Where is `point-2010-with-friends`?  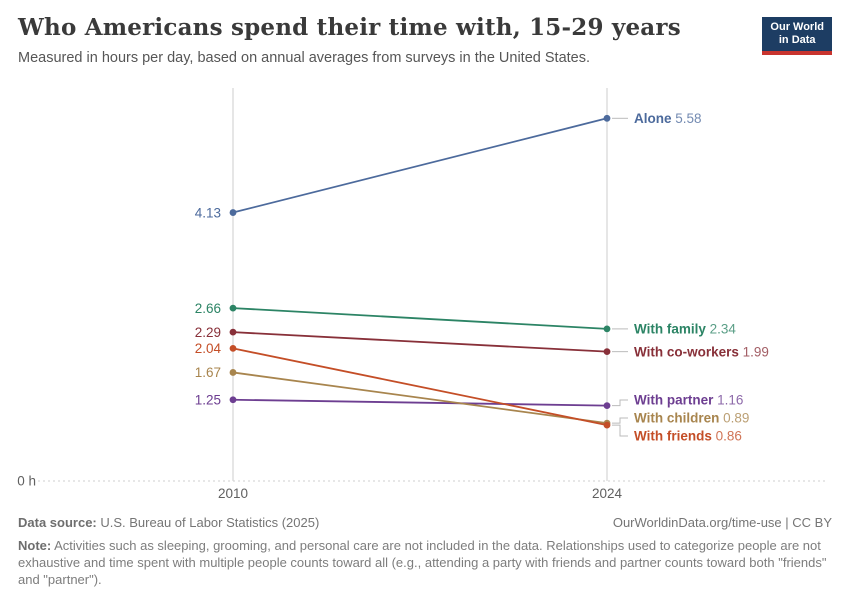 point-2010-with-friends is located at coordinates (233, 348).